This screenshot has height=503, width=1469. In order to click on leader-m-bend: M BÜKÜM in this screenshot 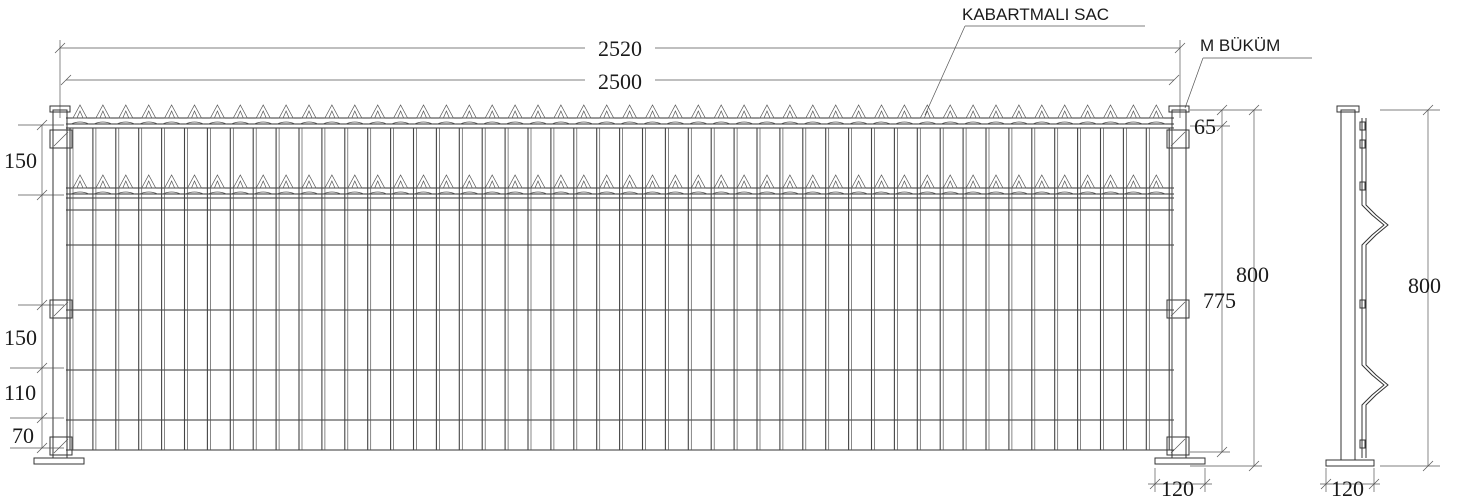, I will do `click(1248, 72)`.